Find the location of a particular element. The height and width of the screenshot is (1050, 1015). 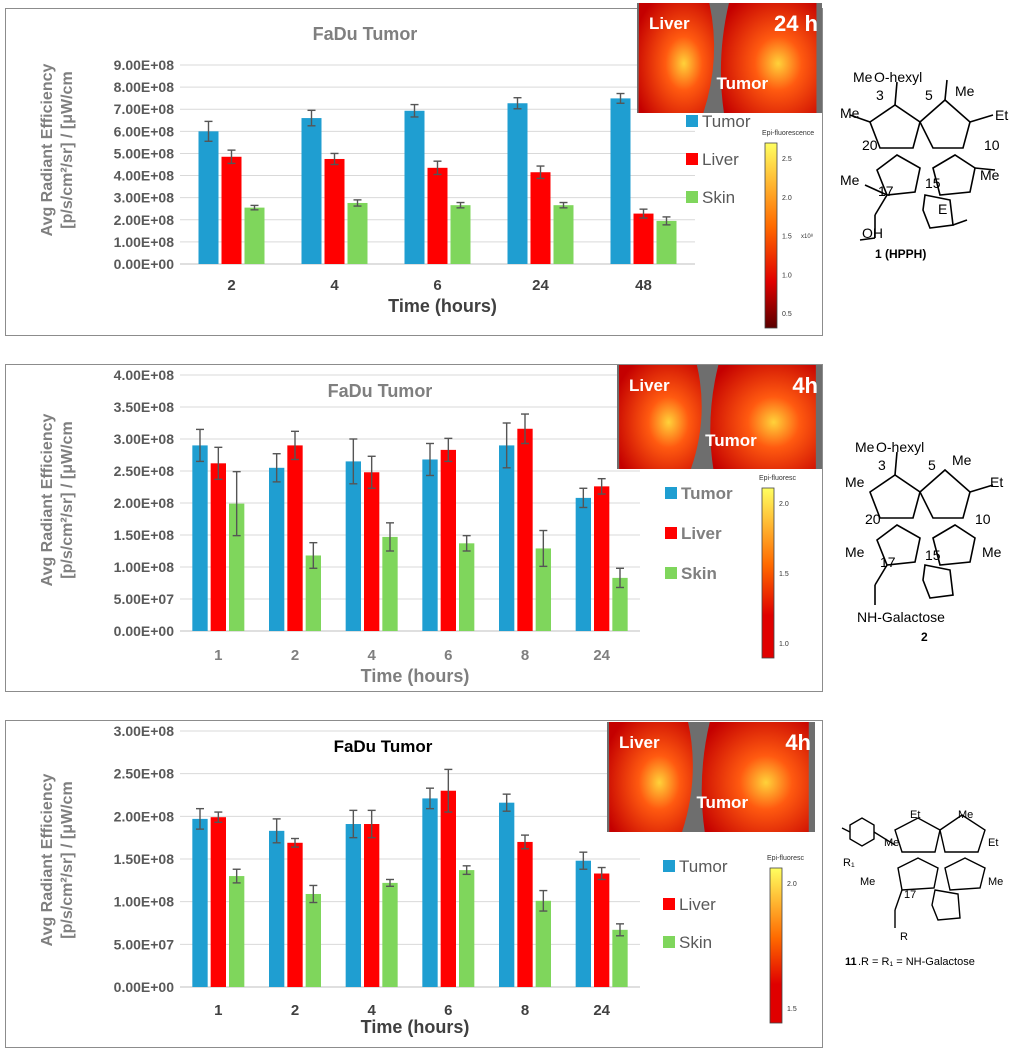

hpph-num-15: 15 is located at coordinates (933, 183).